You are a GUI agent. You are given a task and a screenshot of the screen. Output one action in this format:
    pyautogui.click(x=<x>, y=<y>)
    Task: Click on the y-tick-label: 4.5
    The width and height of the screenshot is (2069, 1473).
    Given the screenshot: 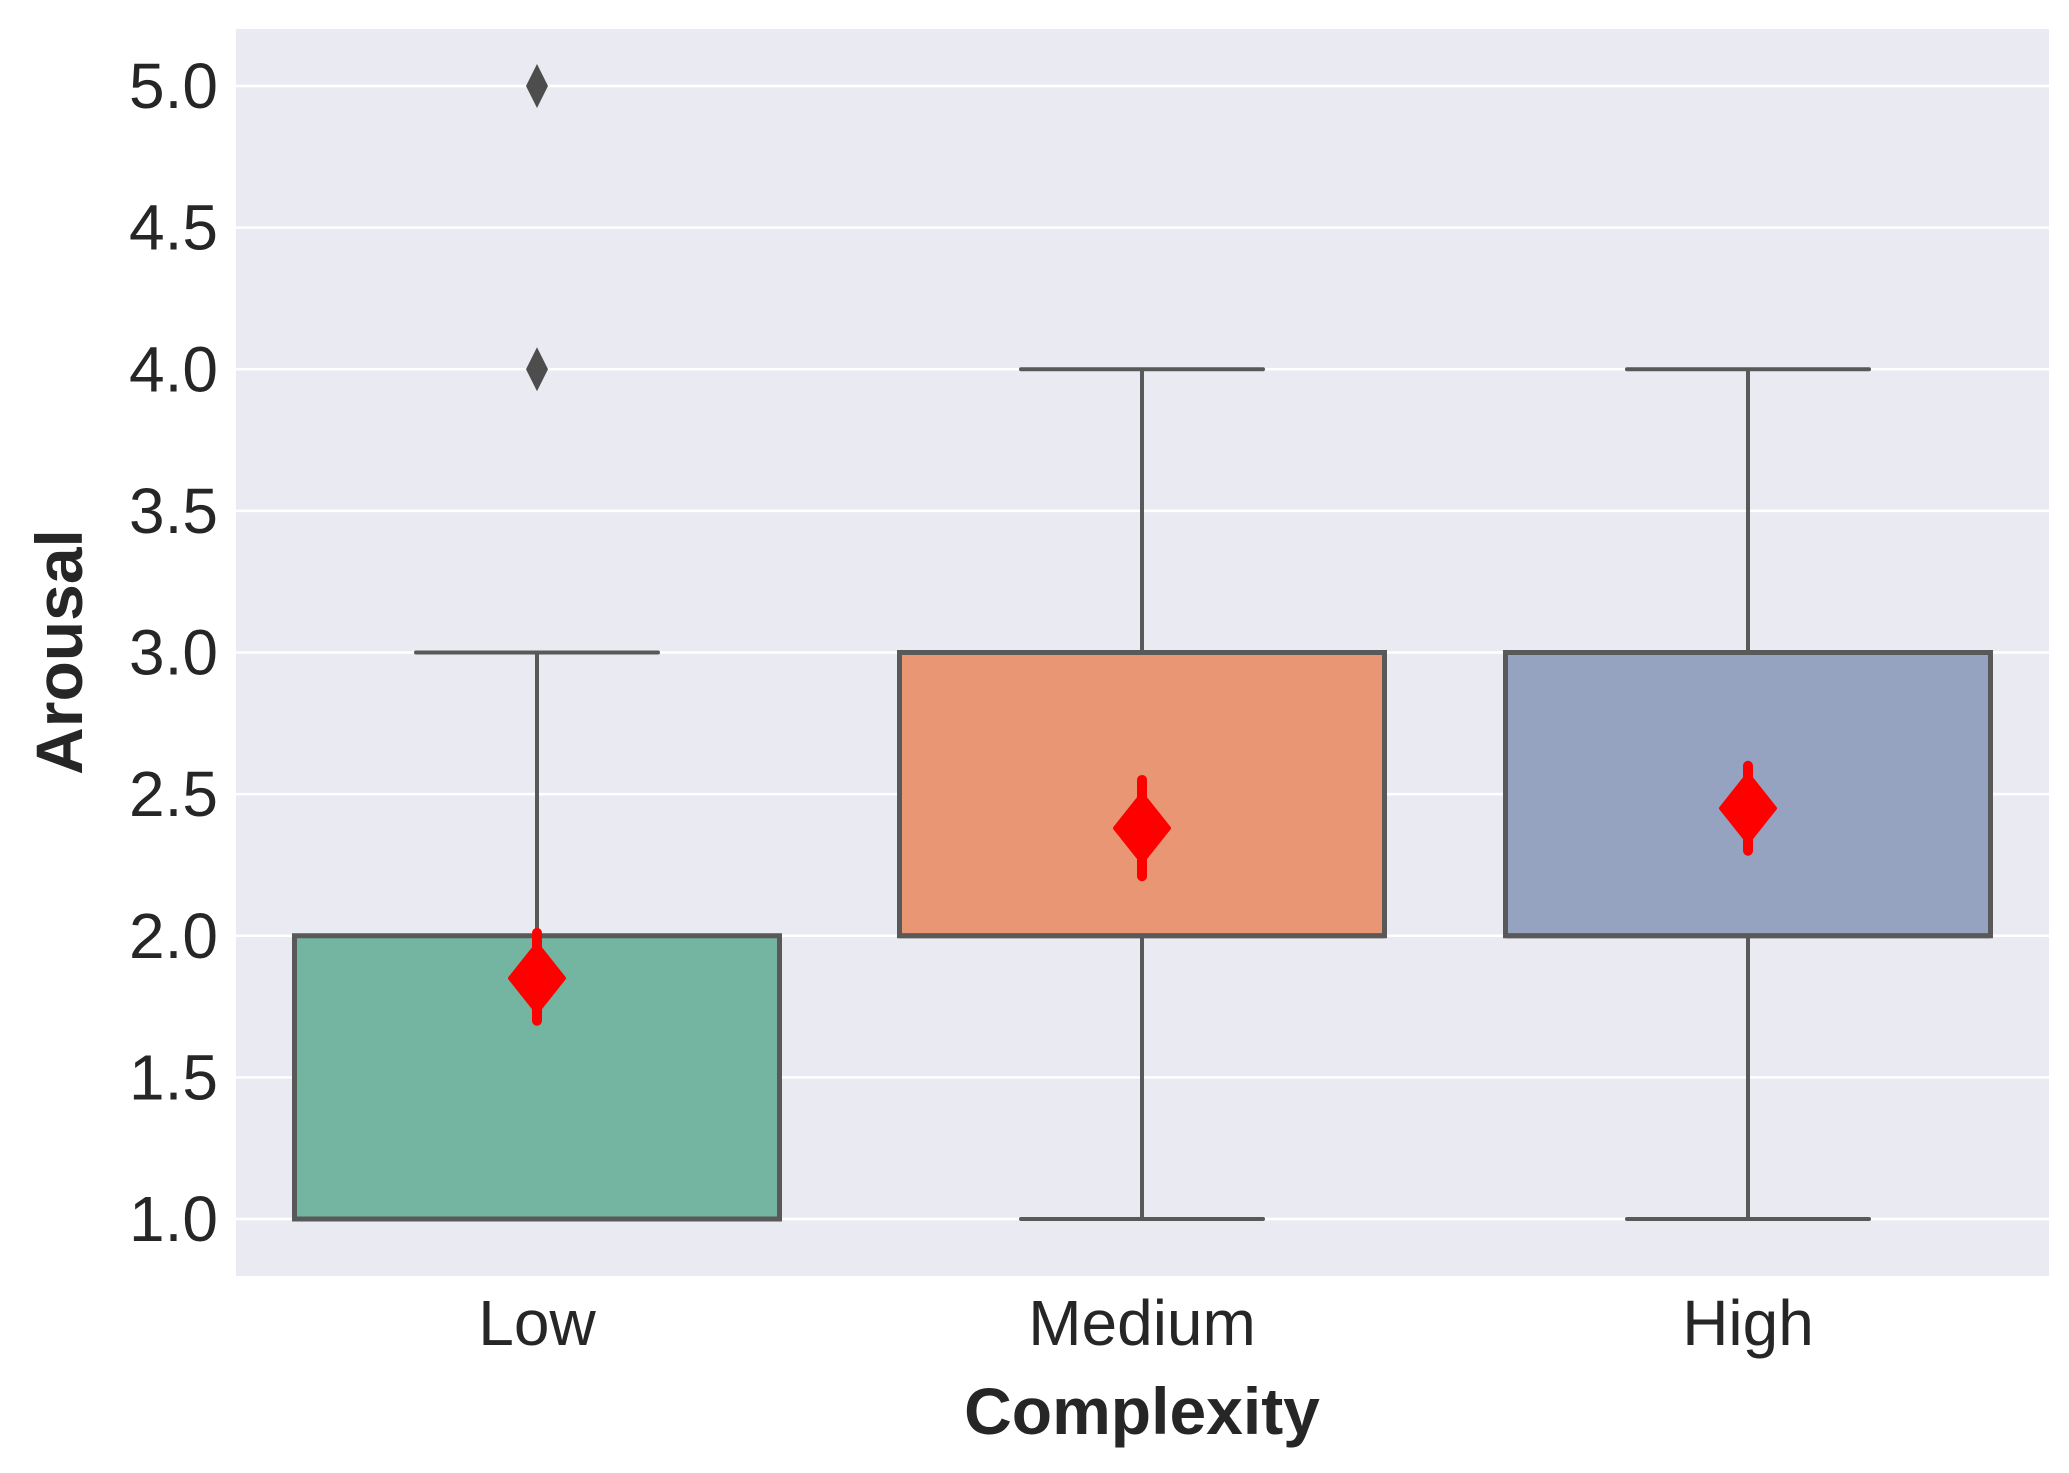 What is the action you would take?
    pyautogui.click(x=173, y=228)
    